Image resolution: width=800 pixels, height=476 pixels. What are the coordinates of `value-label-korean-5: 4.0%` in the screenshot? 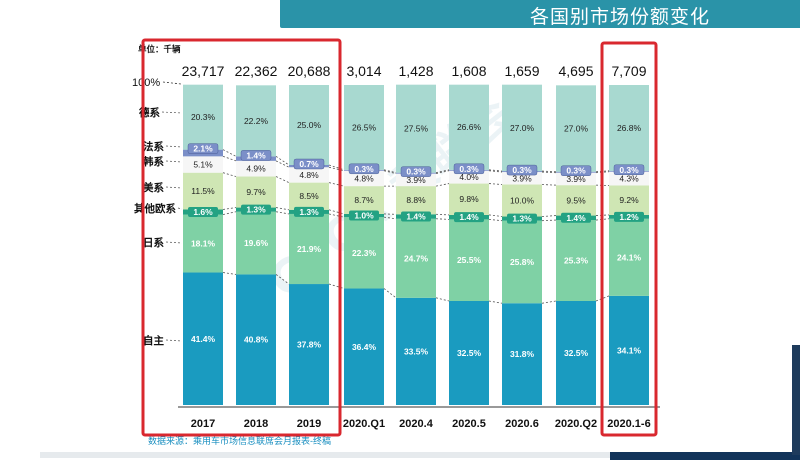 It's located at (469, 177).